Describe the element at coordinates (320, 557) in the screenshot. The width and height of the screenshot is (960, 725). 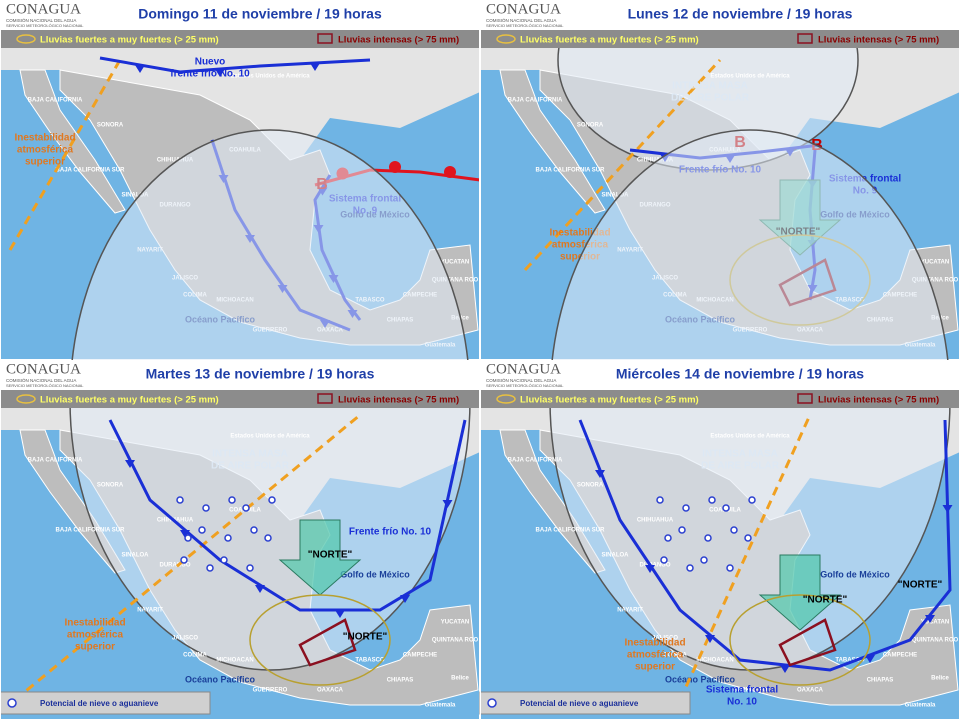
I see `norte-arrow` at that location.